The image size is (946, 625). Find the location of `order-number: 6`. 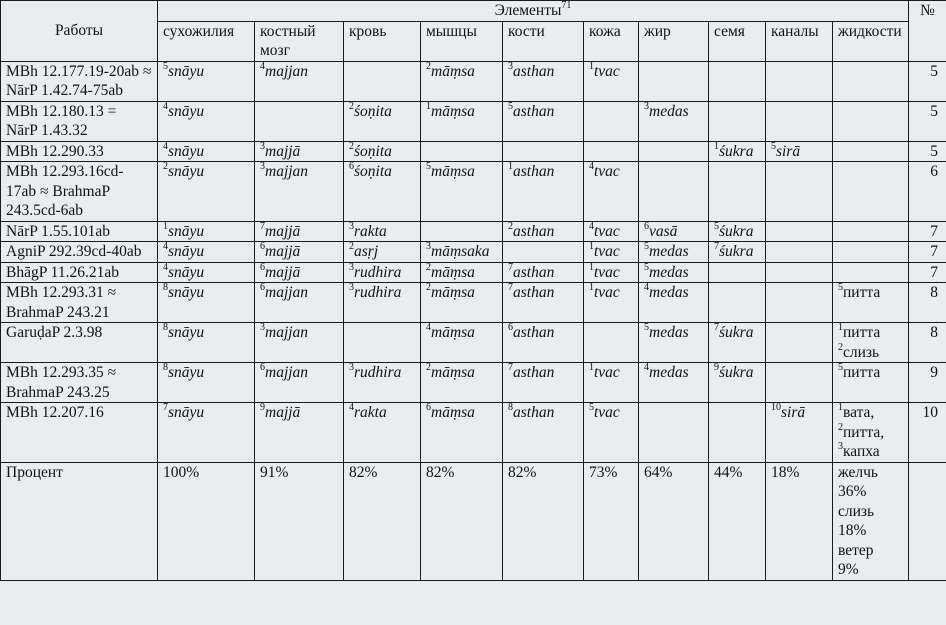

order-number: 6 is located at coordinates (646, 226).